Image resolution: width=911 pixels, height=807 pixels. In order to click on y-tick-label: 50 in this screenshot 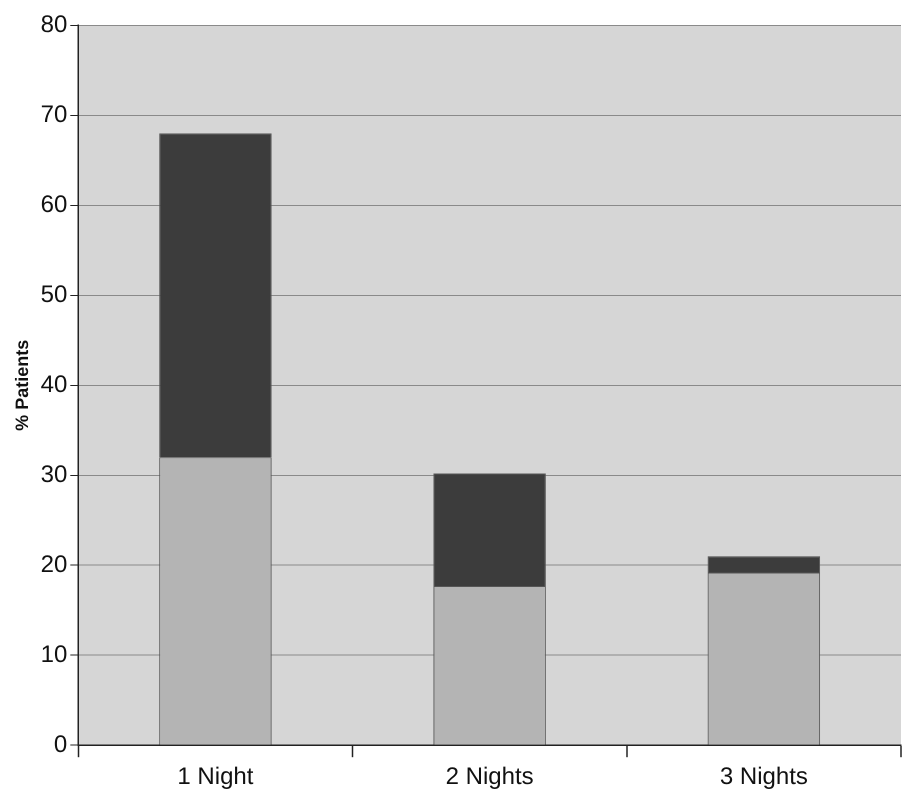, I will do `click(54, 294)`.